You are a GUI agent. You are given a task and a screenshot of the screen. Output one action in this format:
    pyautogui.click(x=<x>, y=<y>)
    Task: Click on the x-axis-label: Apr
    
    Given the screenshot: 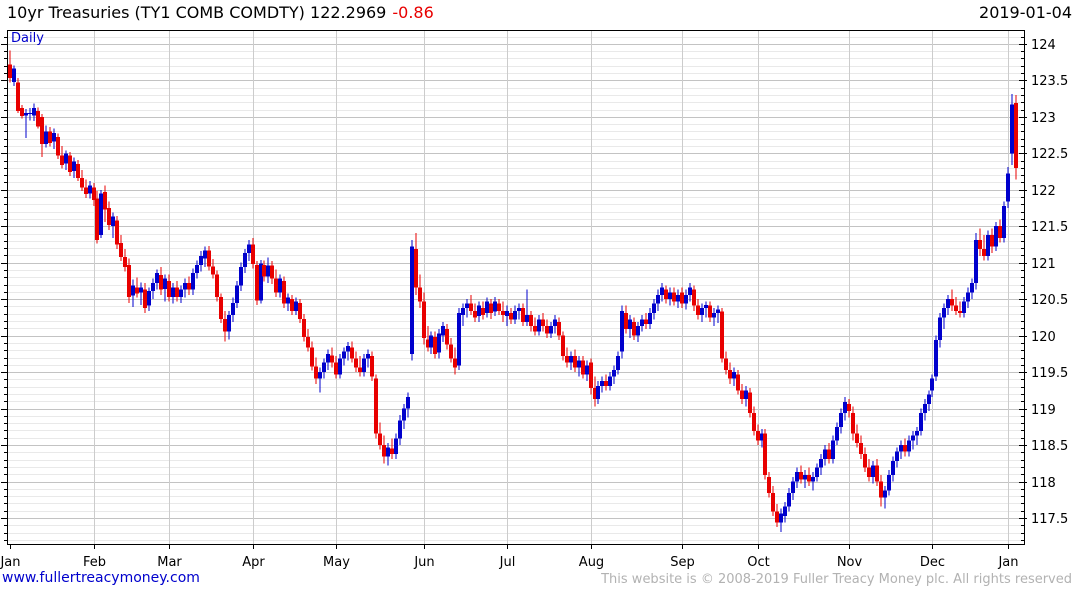 What is the action you would take?
    pyautogui.click(x=253, y=562)
    